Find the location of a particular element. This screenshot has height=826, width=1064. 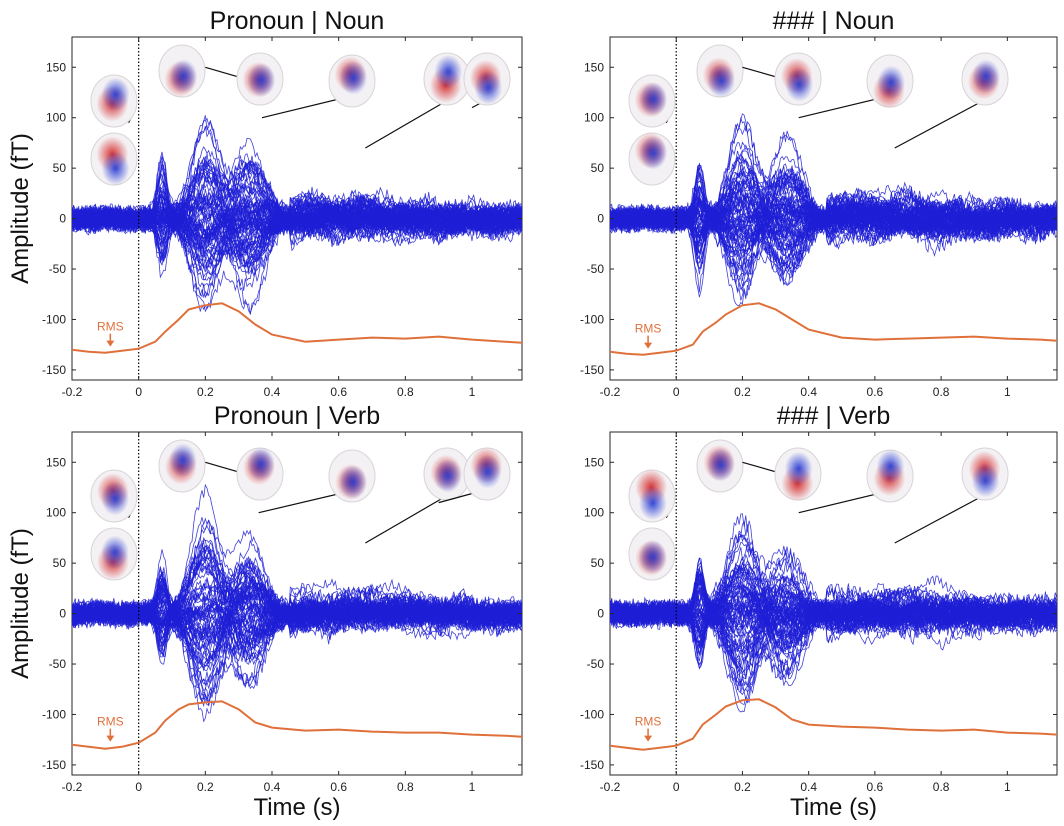

x-tick-label: 0.8 is located at coordinates (405, 787).